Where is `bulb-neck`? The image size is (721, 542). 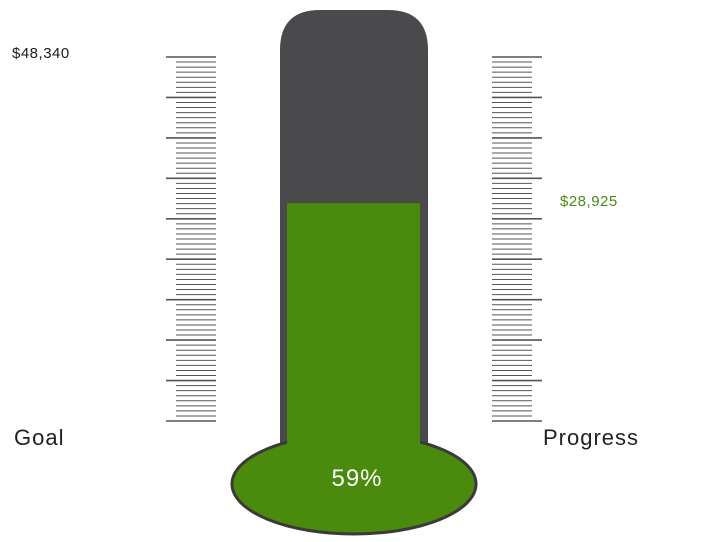 bulb-neck is located at coordinates (353, 445).